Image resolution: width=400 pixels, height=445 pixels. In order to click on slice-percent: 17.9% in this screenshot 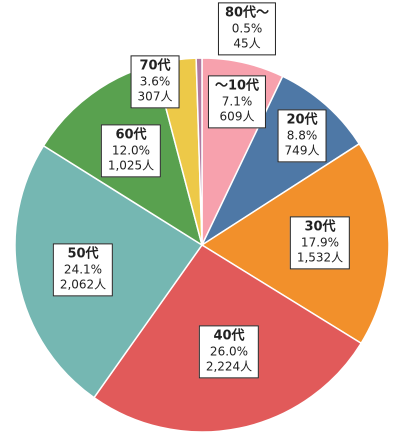, I will do `click(320, 242)`.